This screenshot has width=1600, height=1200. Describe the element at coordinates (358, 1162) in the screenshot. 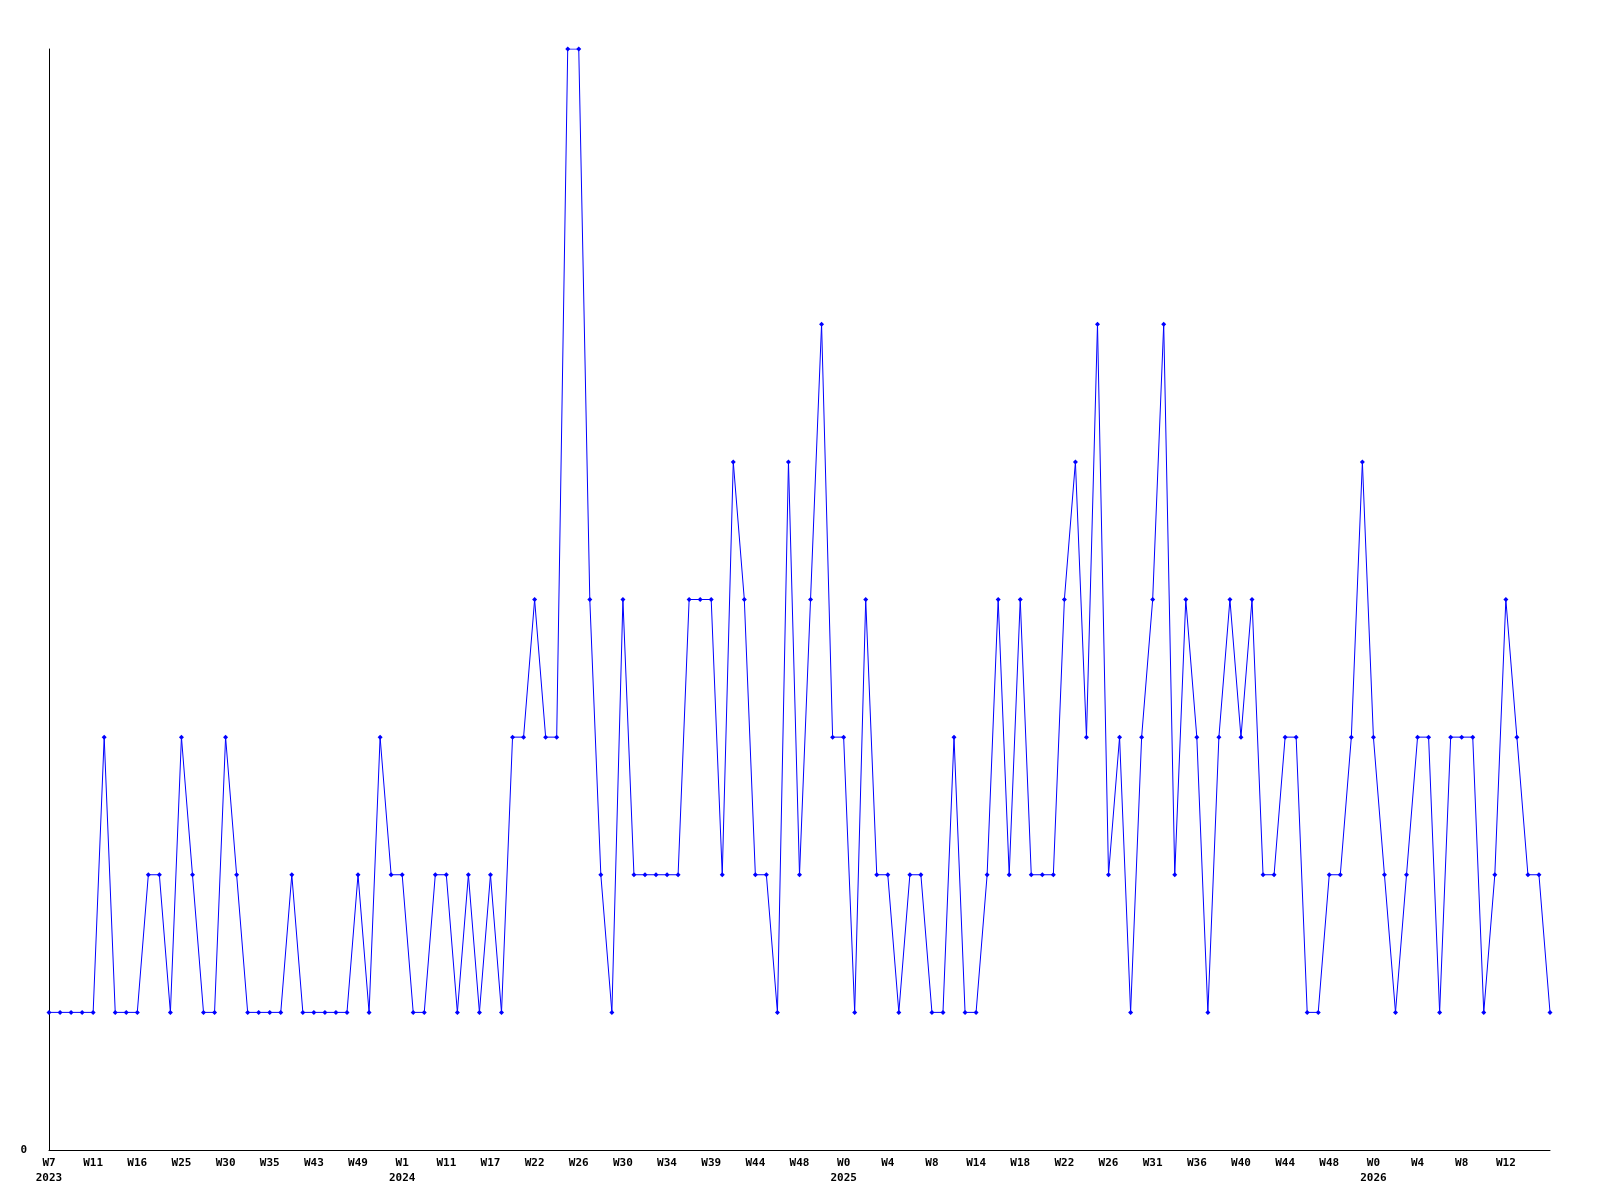

I see `x-tick-label: W49` at that location.